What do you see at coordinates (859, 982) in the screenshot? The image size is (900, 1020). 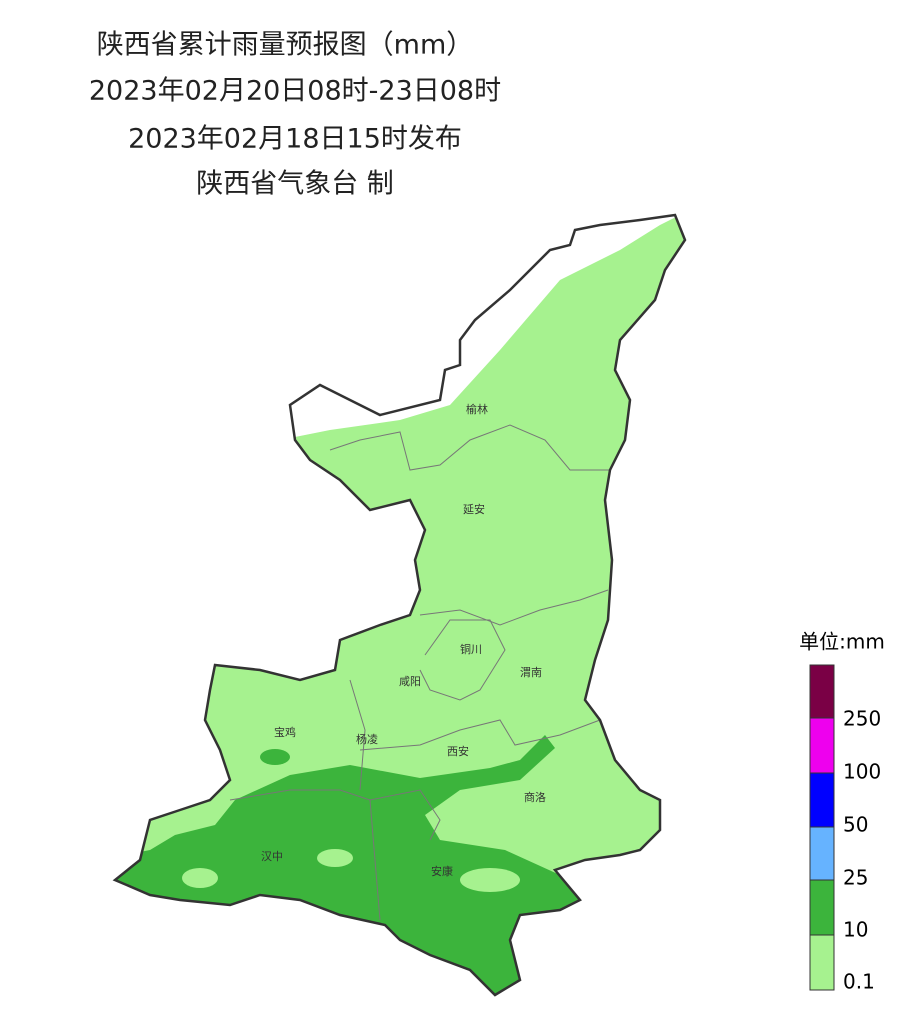 I see `legend-label: 0.1` at bounding box center [859, 982].